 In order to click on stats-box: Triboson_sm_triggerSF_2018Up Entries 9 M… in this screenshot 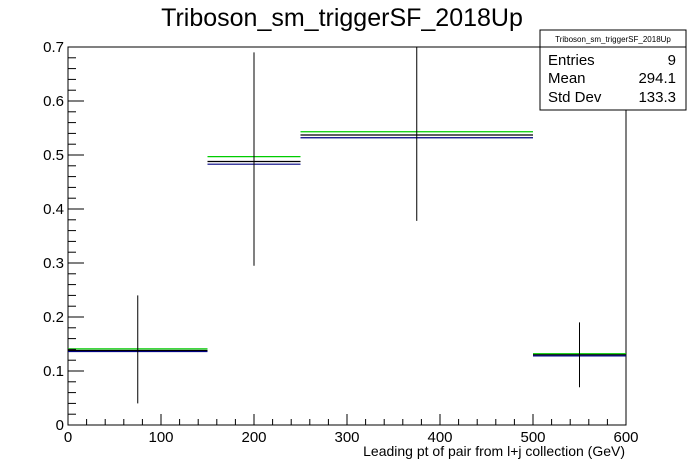, I will do `click(613, 70)`.